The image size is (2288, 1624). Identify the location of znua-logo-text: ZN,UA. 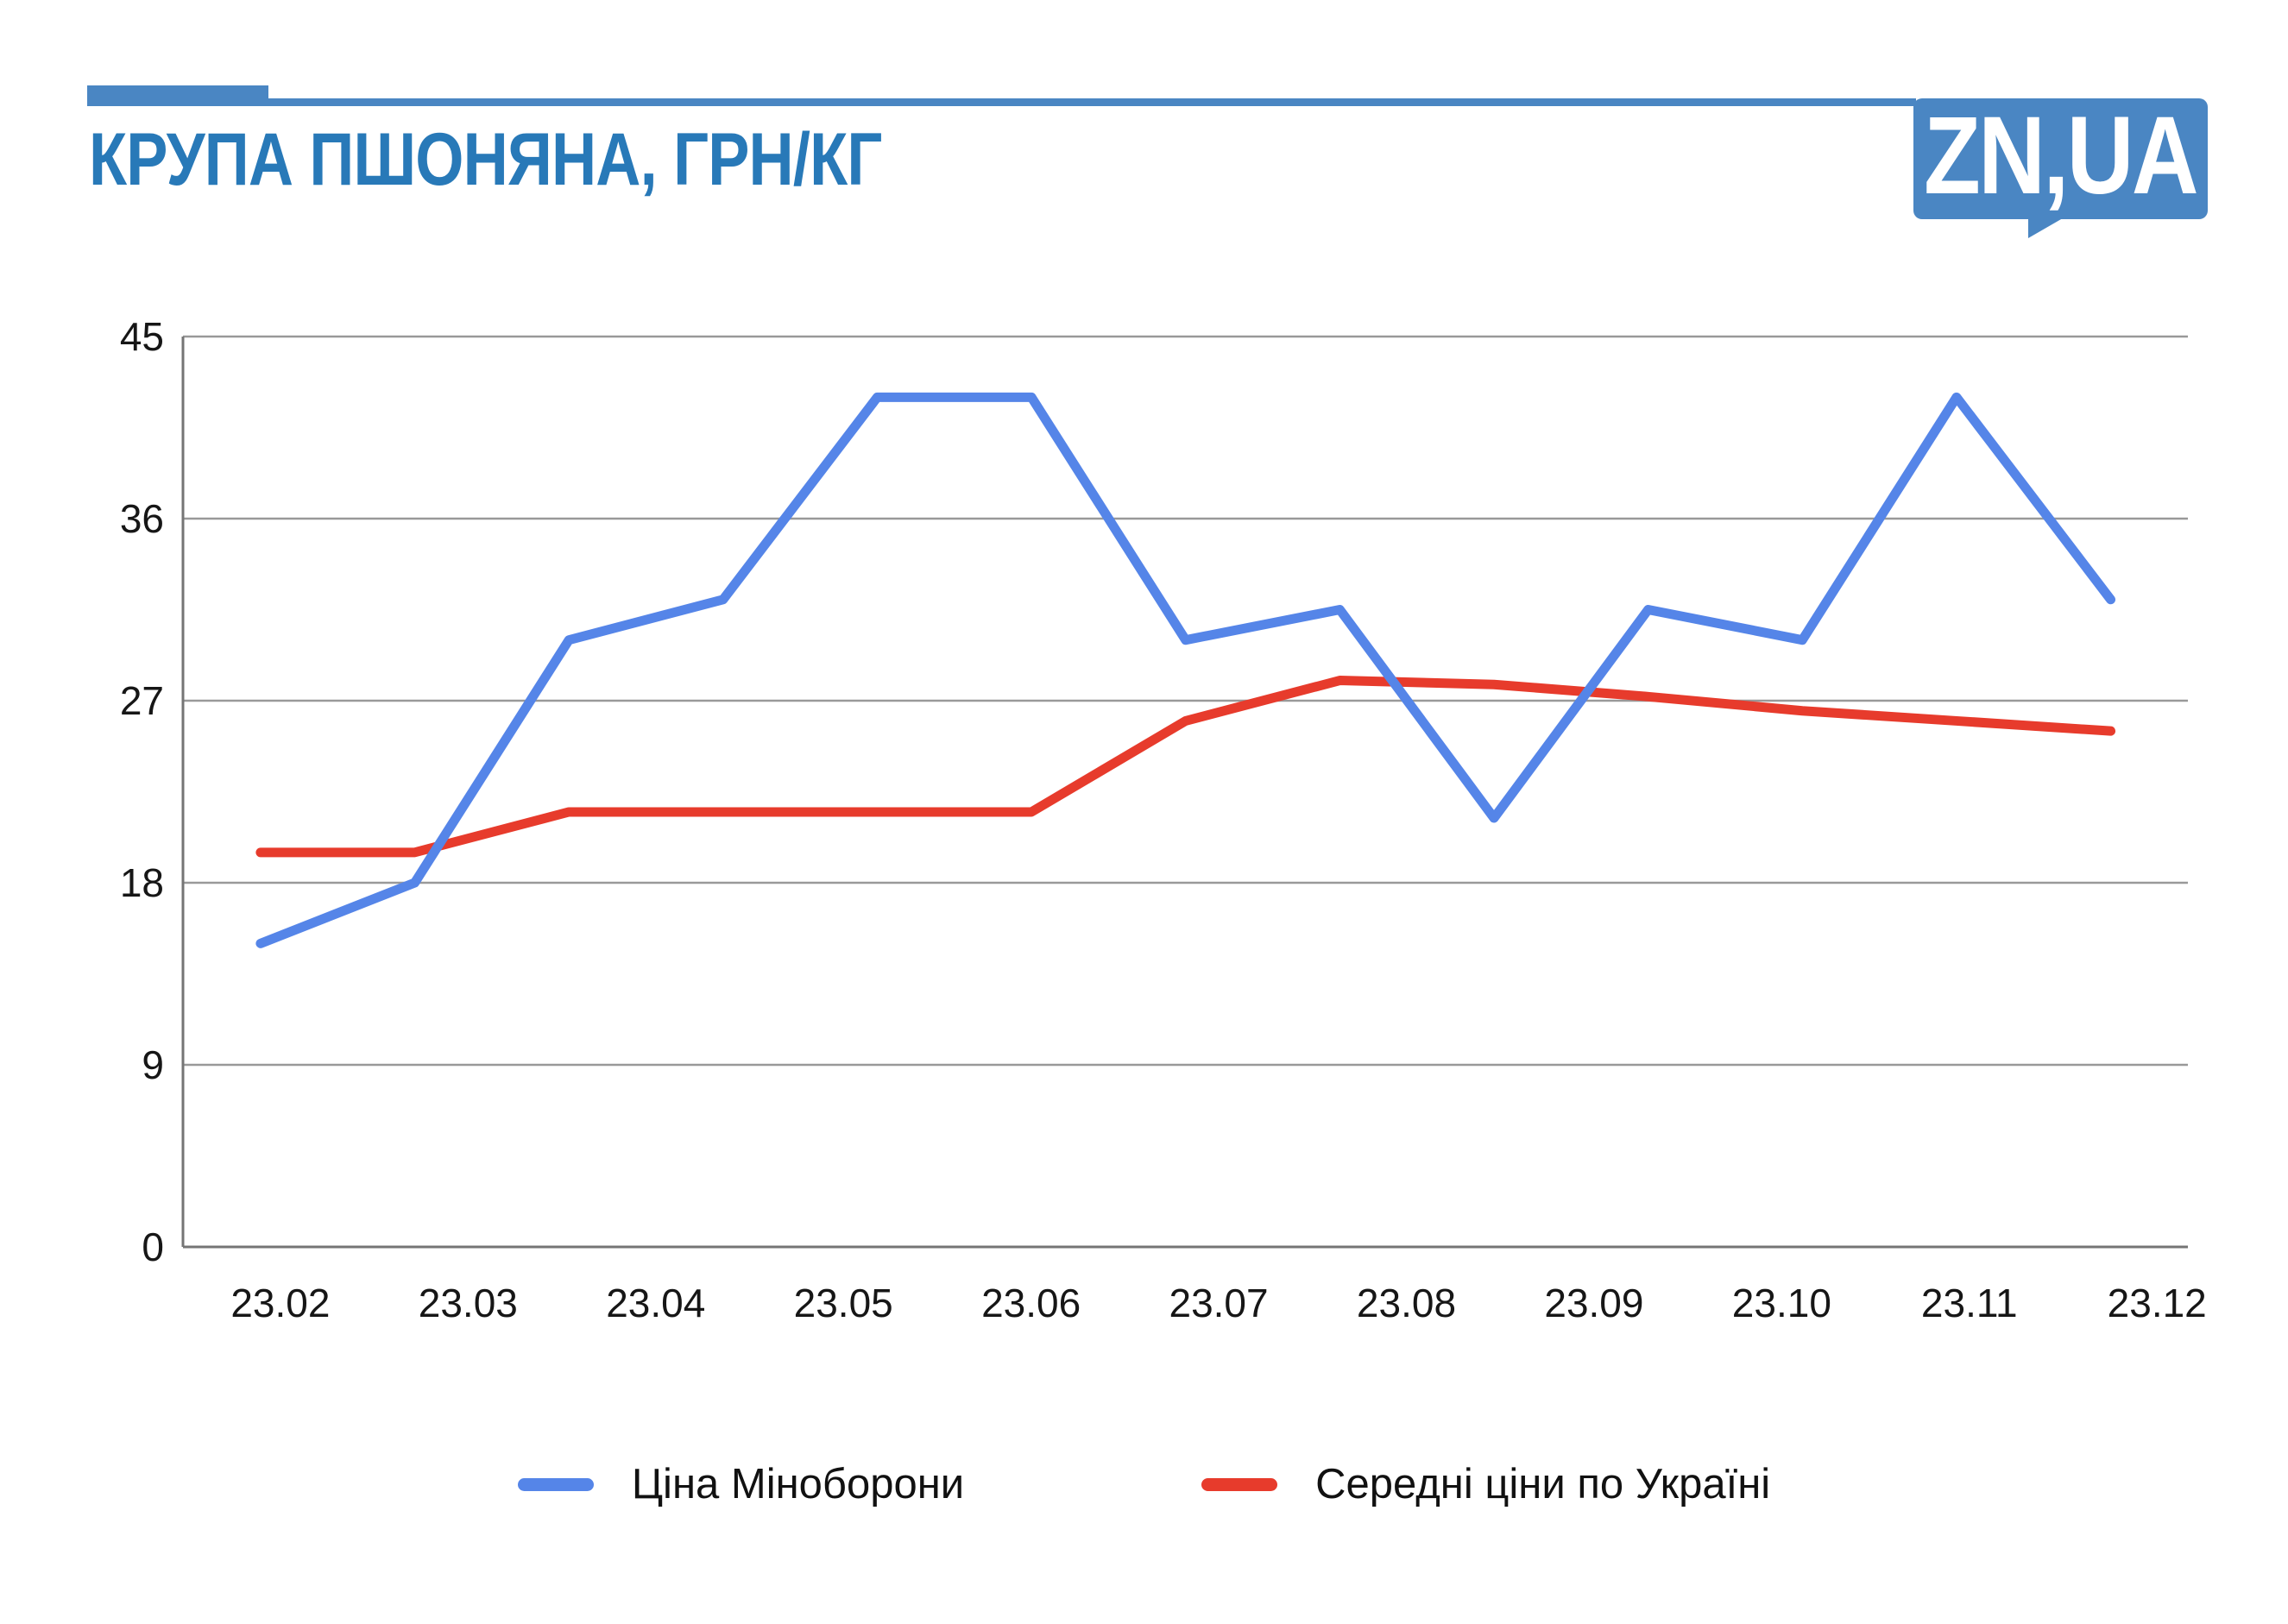
(2062, 155).